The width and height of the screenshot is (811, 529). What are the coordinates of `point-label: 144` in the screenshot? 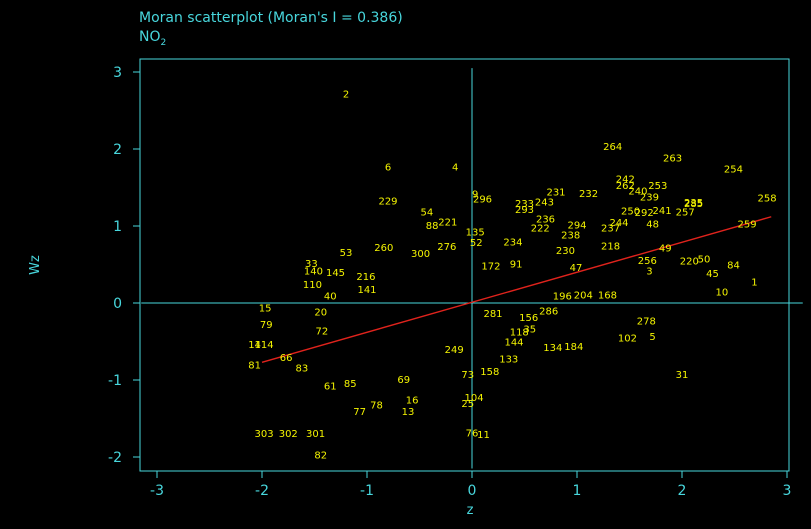 It's located at (513, 343).